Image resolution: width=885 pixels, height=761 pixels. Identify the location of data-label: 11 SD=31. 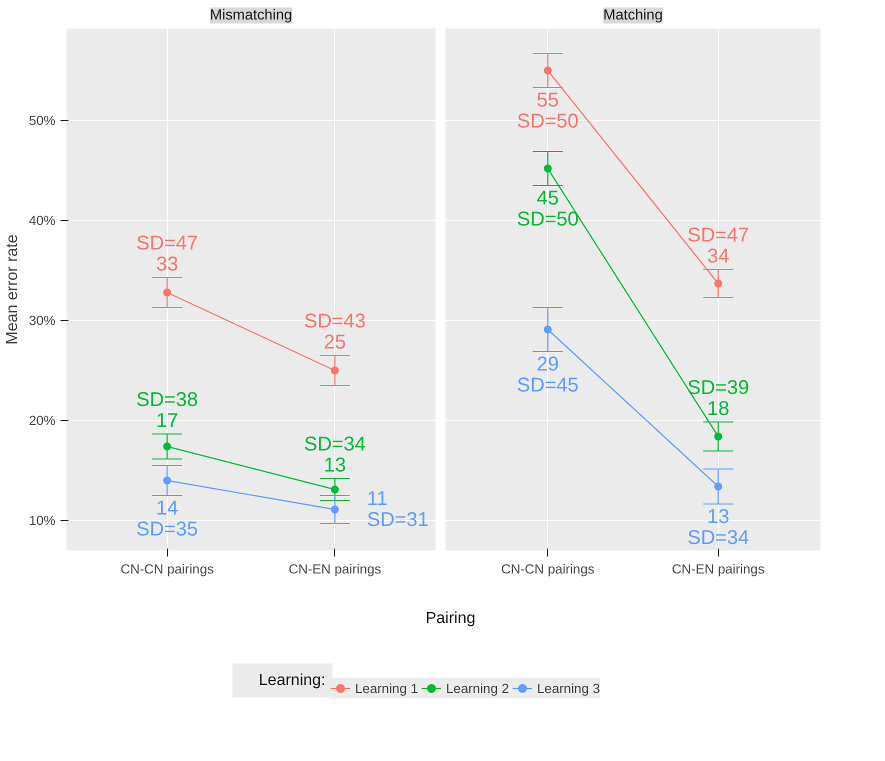
(397, 509).